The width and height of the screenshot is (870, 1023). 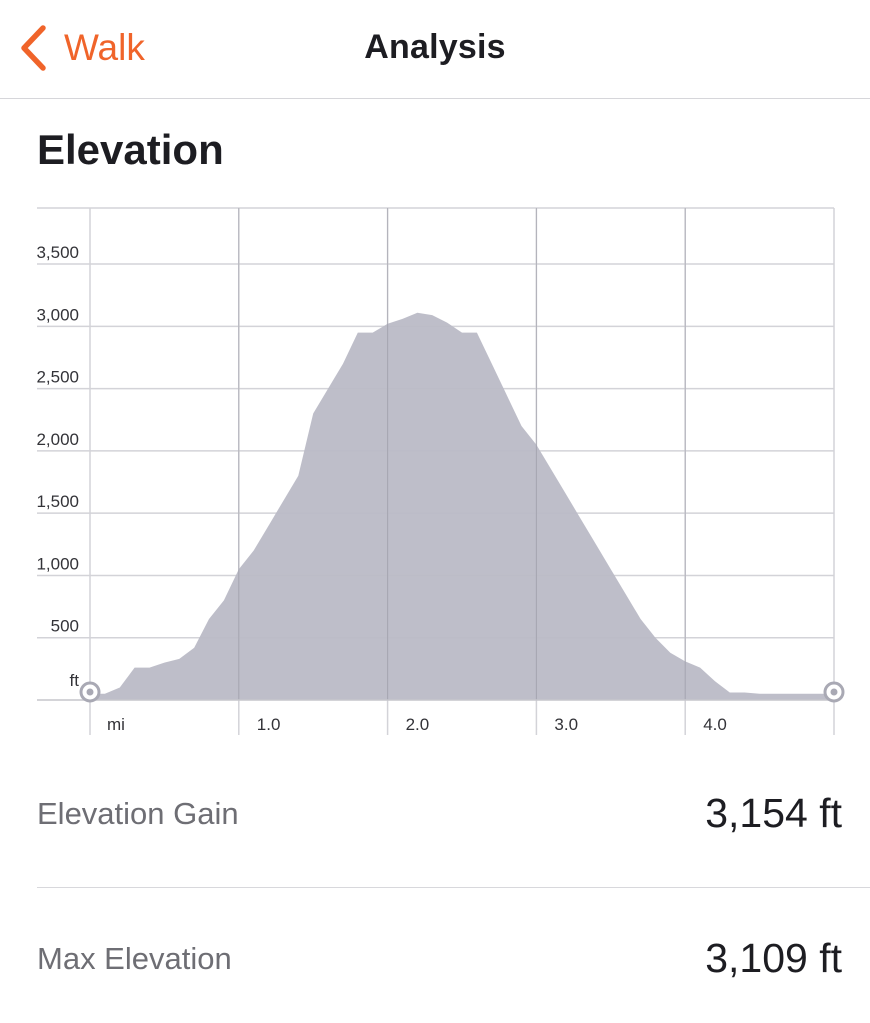 What do you see at coordinates (418, 724) in the screenshot?
I see `x-tick-label: 2.0` at bounding box center [418, 724].